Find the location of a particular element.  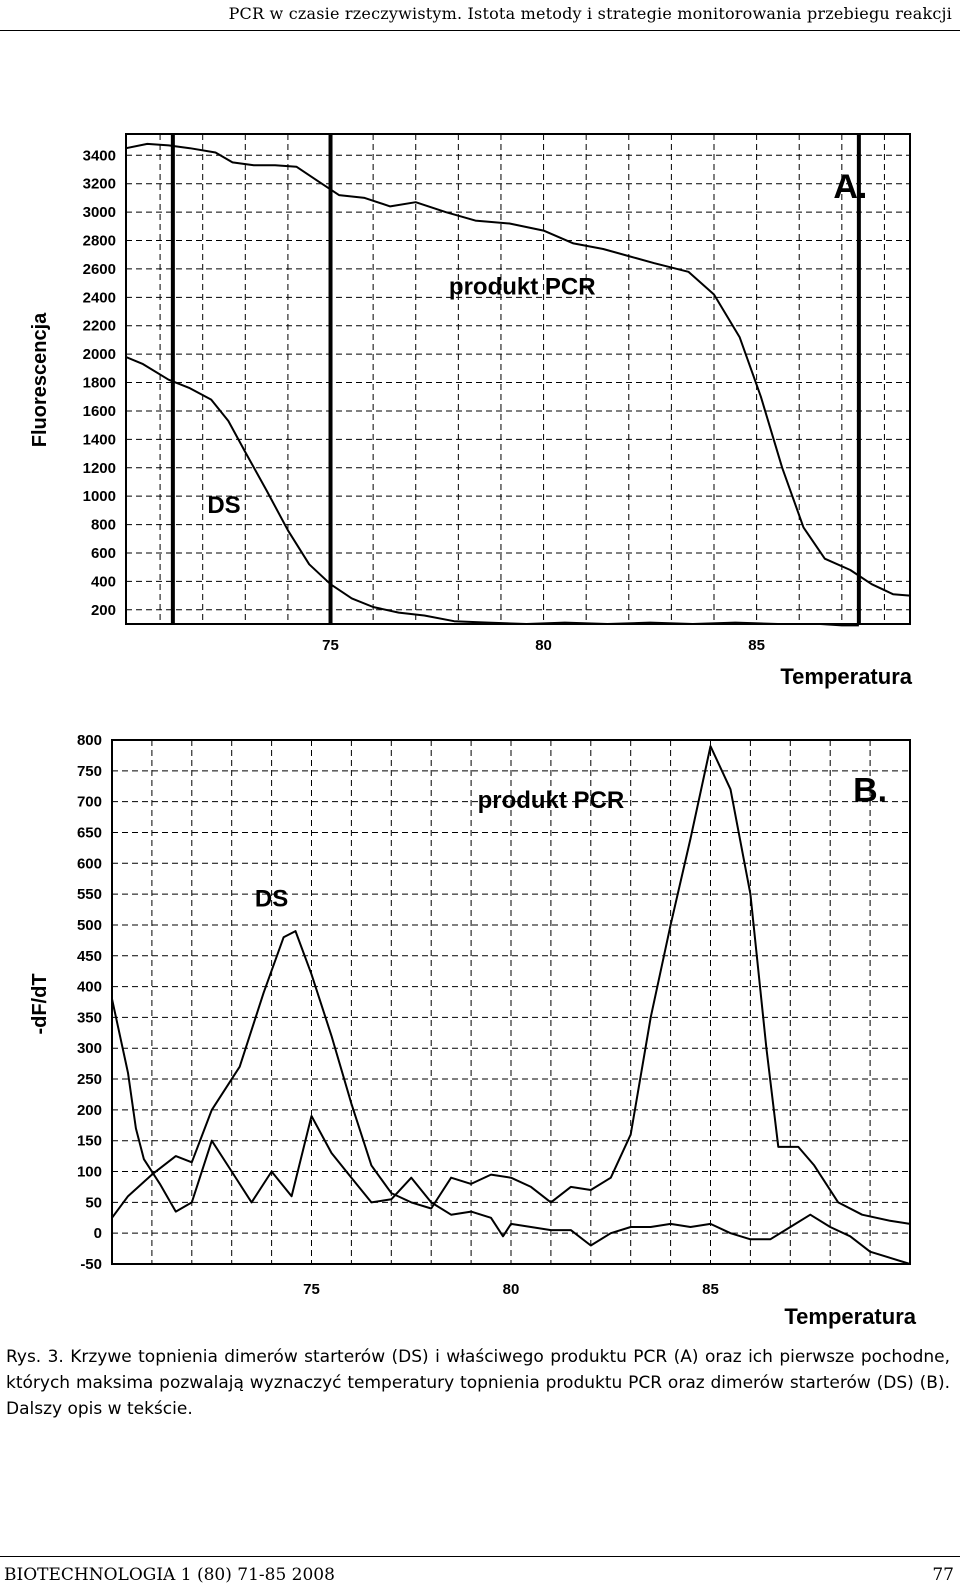

panel-a-panel-letter: A. is located at coordinates (850, 187).